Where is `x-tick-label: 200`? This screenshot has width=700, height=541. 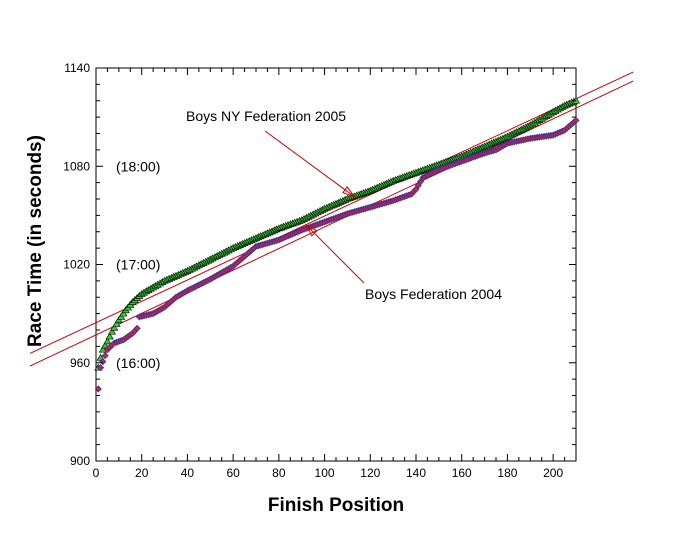 x-tick-label: 200 is located at coordinates (553, 473).